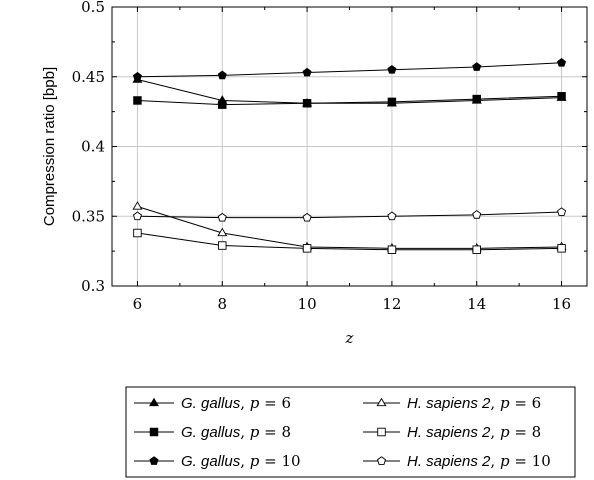  What do you see at coordinates (349, 338) in the screenshot?
I see `x-axis-label: z` at bounding box center [349, 338].